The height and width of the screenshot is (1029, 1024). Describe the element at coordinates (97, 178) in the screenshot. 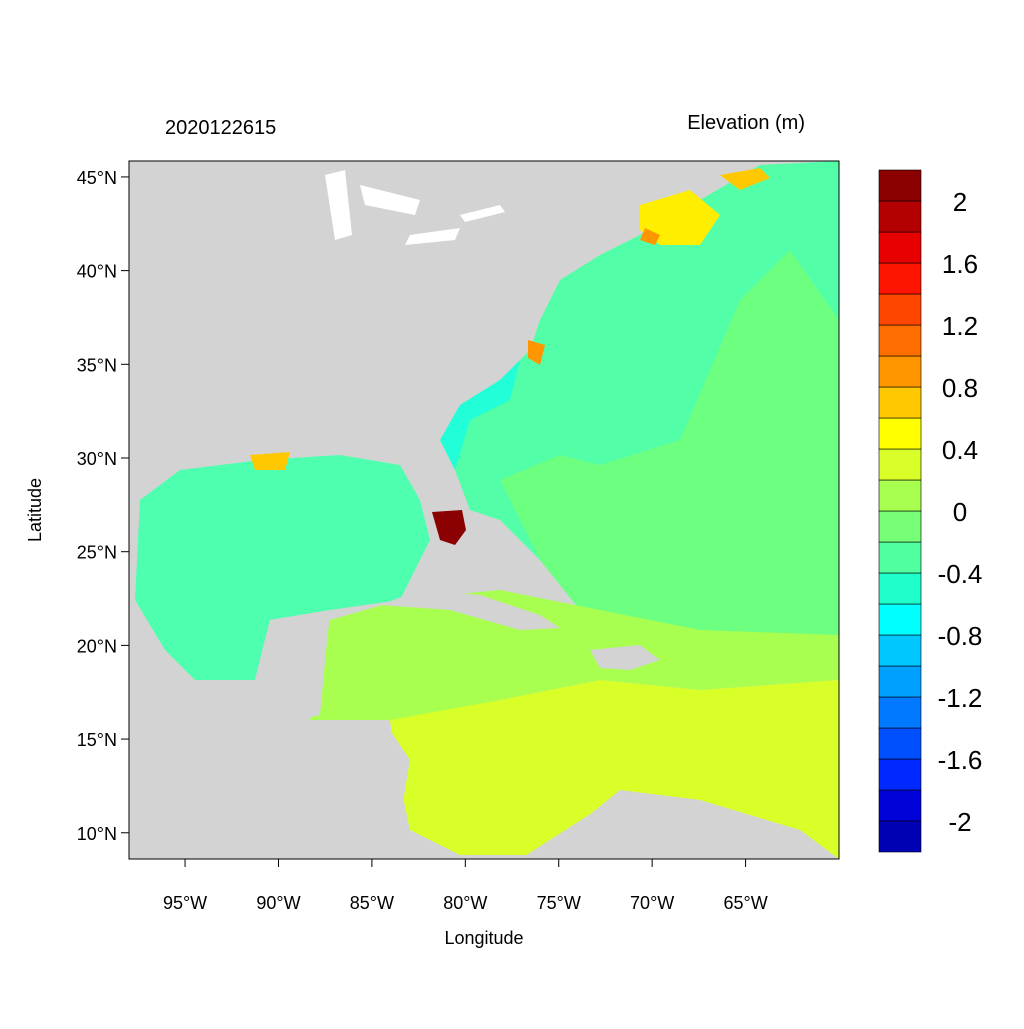

I see `y-tick-label: 45°N` at that location.